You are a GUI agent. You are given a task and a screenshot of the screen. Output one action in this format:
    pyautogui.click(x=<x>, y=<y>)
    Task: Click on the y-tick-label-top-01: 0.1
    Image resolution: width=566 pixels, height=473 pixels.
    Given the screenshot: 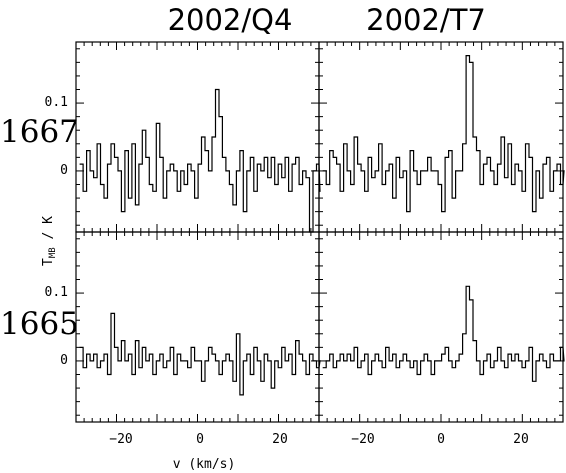 What is the action you would take?
    pyautogui.click(x=56, y=102)
    